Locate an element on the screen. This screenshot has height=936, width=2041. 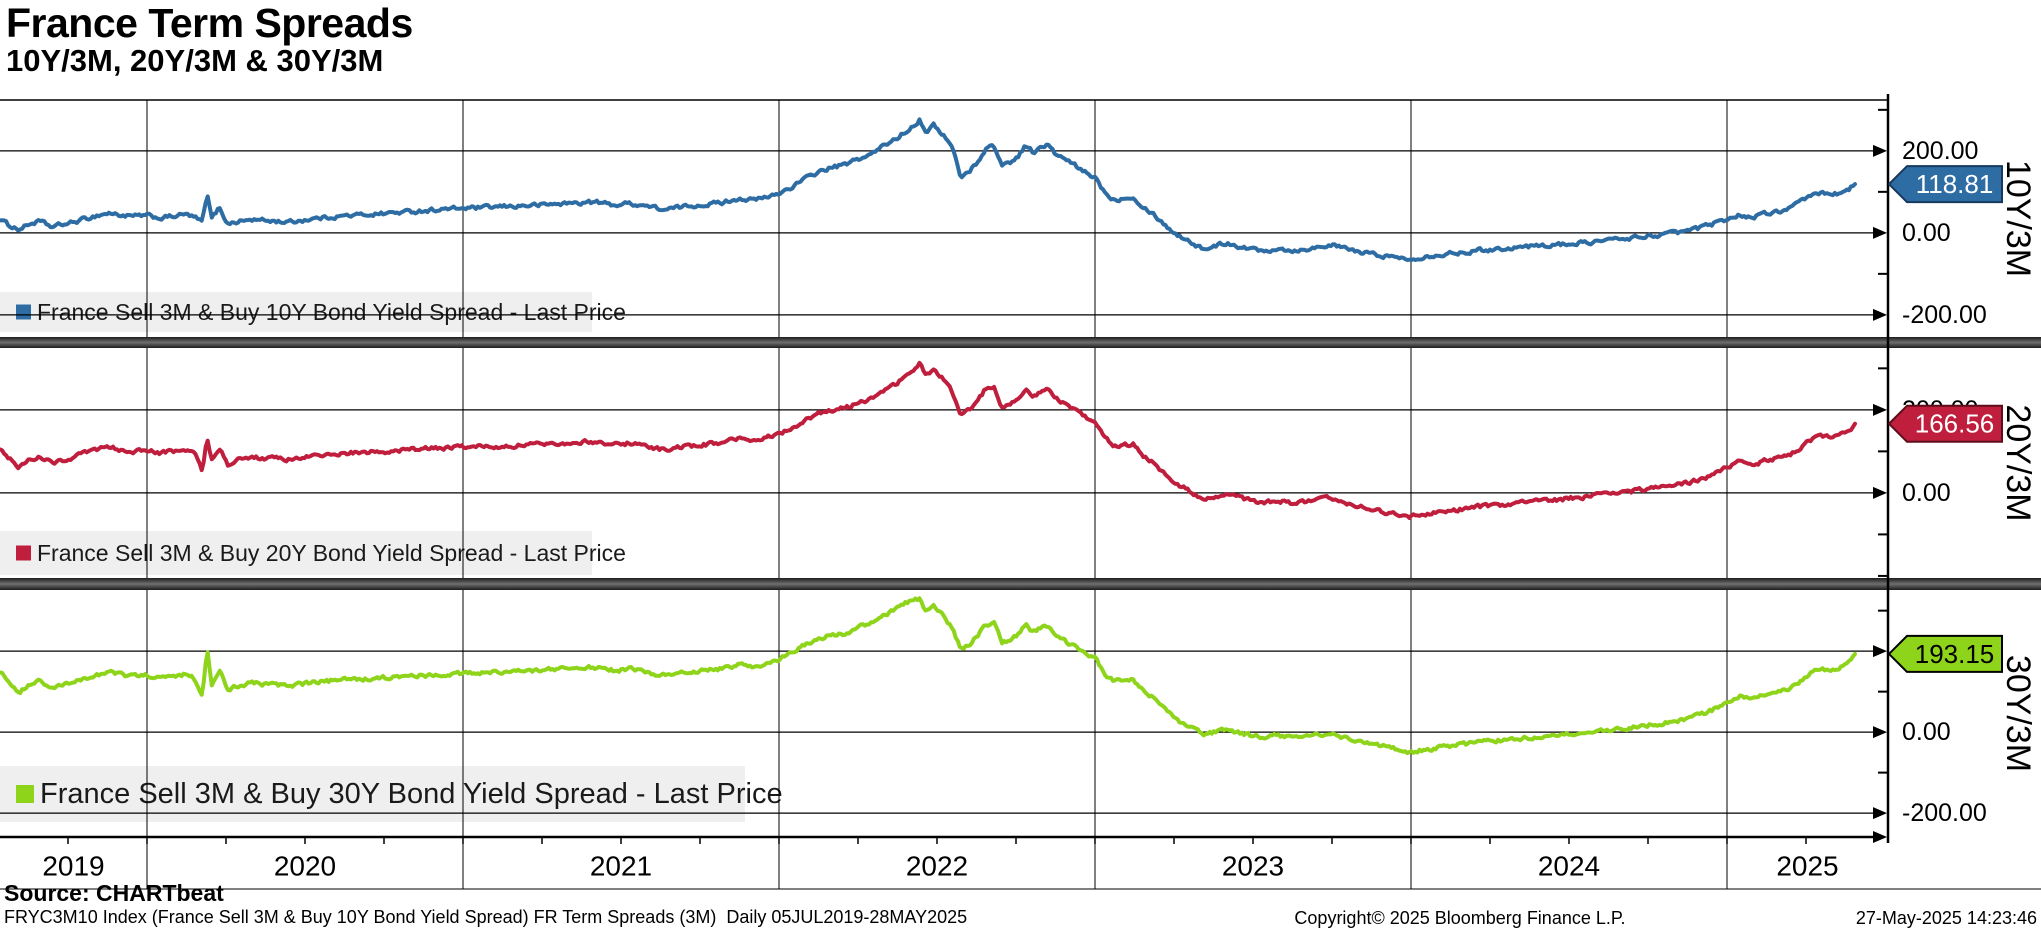
legend-marker-20y3m is located at coordinates (23, 553).